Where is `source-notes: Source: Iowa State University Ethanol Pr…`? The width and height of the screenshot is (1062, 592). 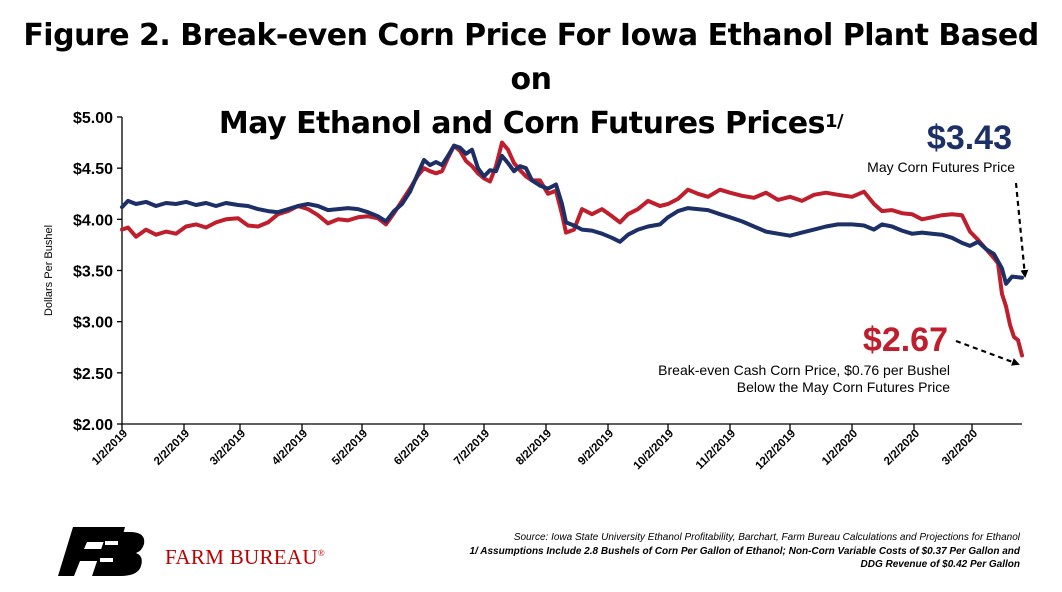
source-notes: Source: Iowa State University Ethanol Pr… is located at coordinates (745, 551).